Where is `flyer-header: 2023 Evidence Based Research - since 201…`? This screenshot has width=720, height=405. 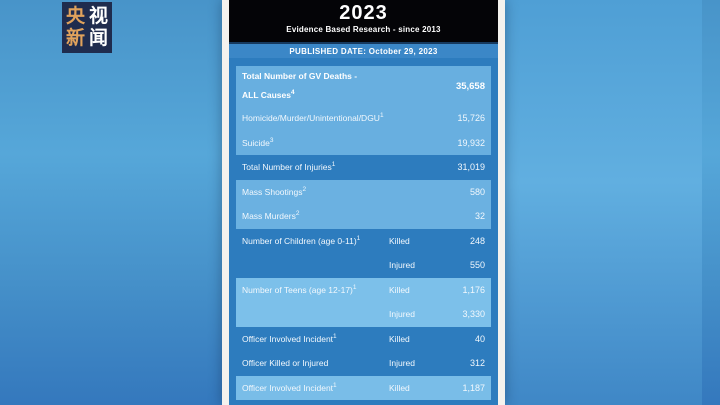 flyer-header: 2023 Evidence Based Research - since 201… is located at coordinates (363, 21).